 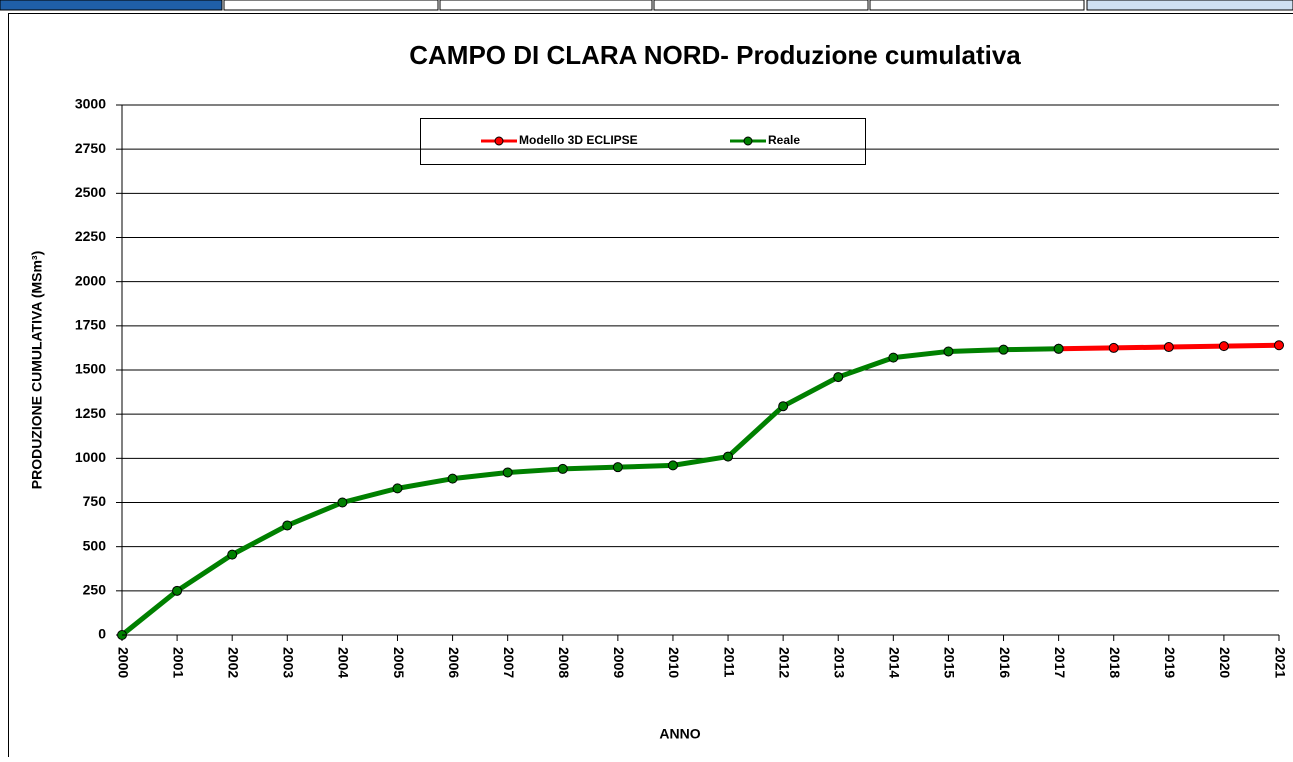 I want to click on x-tick-label: 2020, so click(x=1225, y=662).